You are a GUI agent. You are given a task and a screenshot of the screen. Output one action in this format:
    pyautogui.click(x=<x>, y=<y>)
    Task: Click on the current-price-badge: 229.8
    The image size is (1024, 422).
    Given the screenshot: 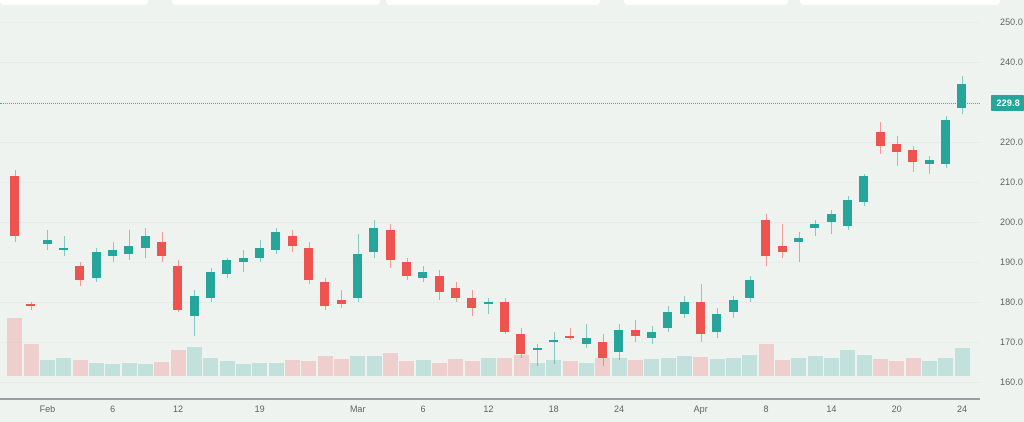 What is the action you would take?
    pyautogui.click(x=1007, y=102)
    